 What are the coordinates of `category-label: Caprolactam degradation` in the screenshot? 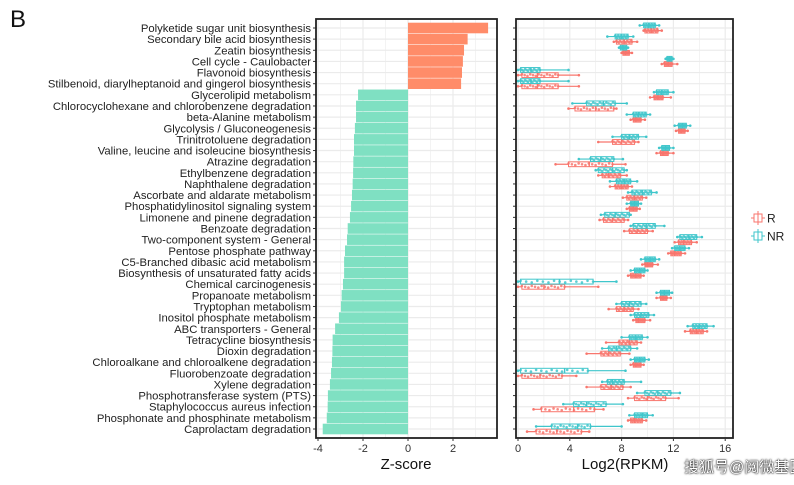 It's located at (247, 430).